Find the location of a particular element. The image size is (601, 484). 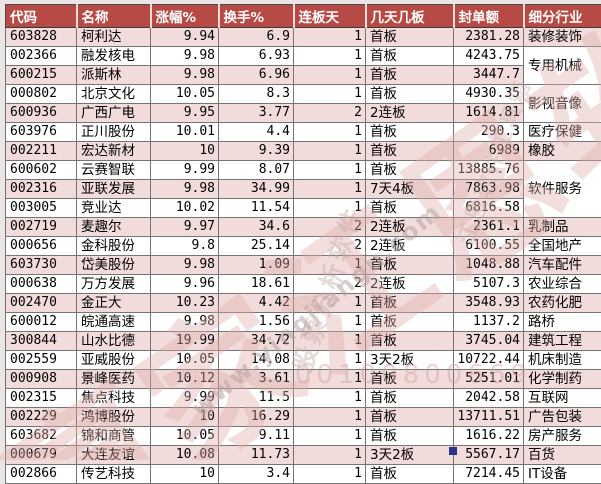

cell-amount: 6100.55 is located at coordinates (489, 246).